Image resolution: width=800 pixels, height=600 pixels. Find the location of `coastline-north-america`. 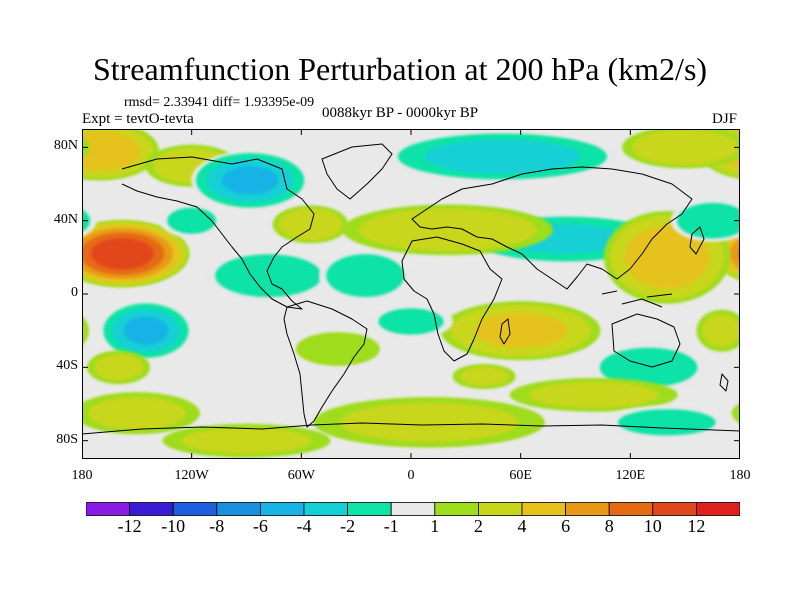

coastline-north-america is located at coordinates (218, 233).